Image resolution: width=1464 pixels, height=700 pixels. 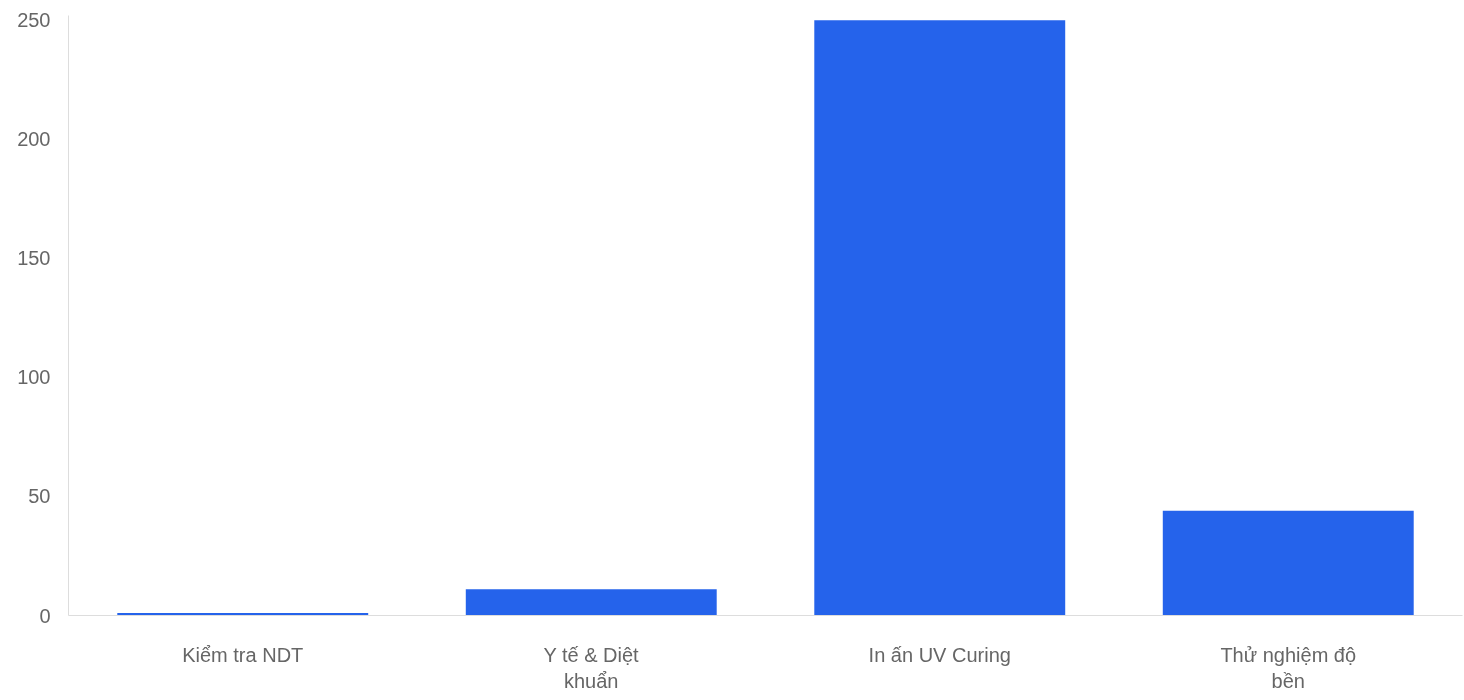 I want to click on x-tick-label: Y tế & Diệt khuẩn, so click(x=591, y=667).